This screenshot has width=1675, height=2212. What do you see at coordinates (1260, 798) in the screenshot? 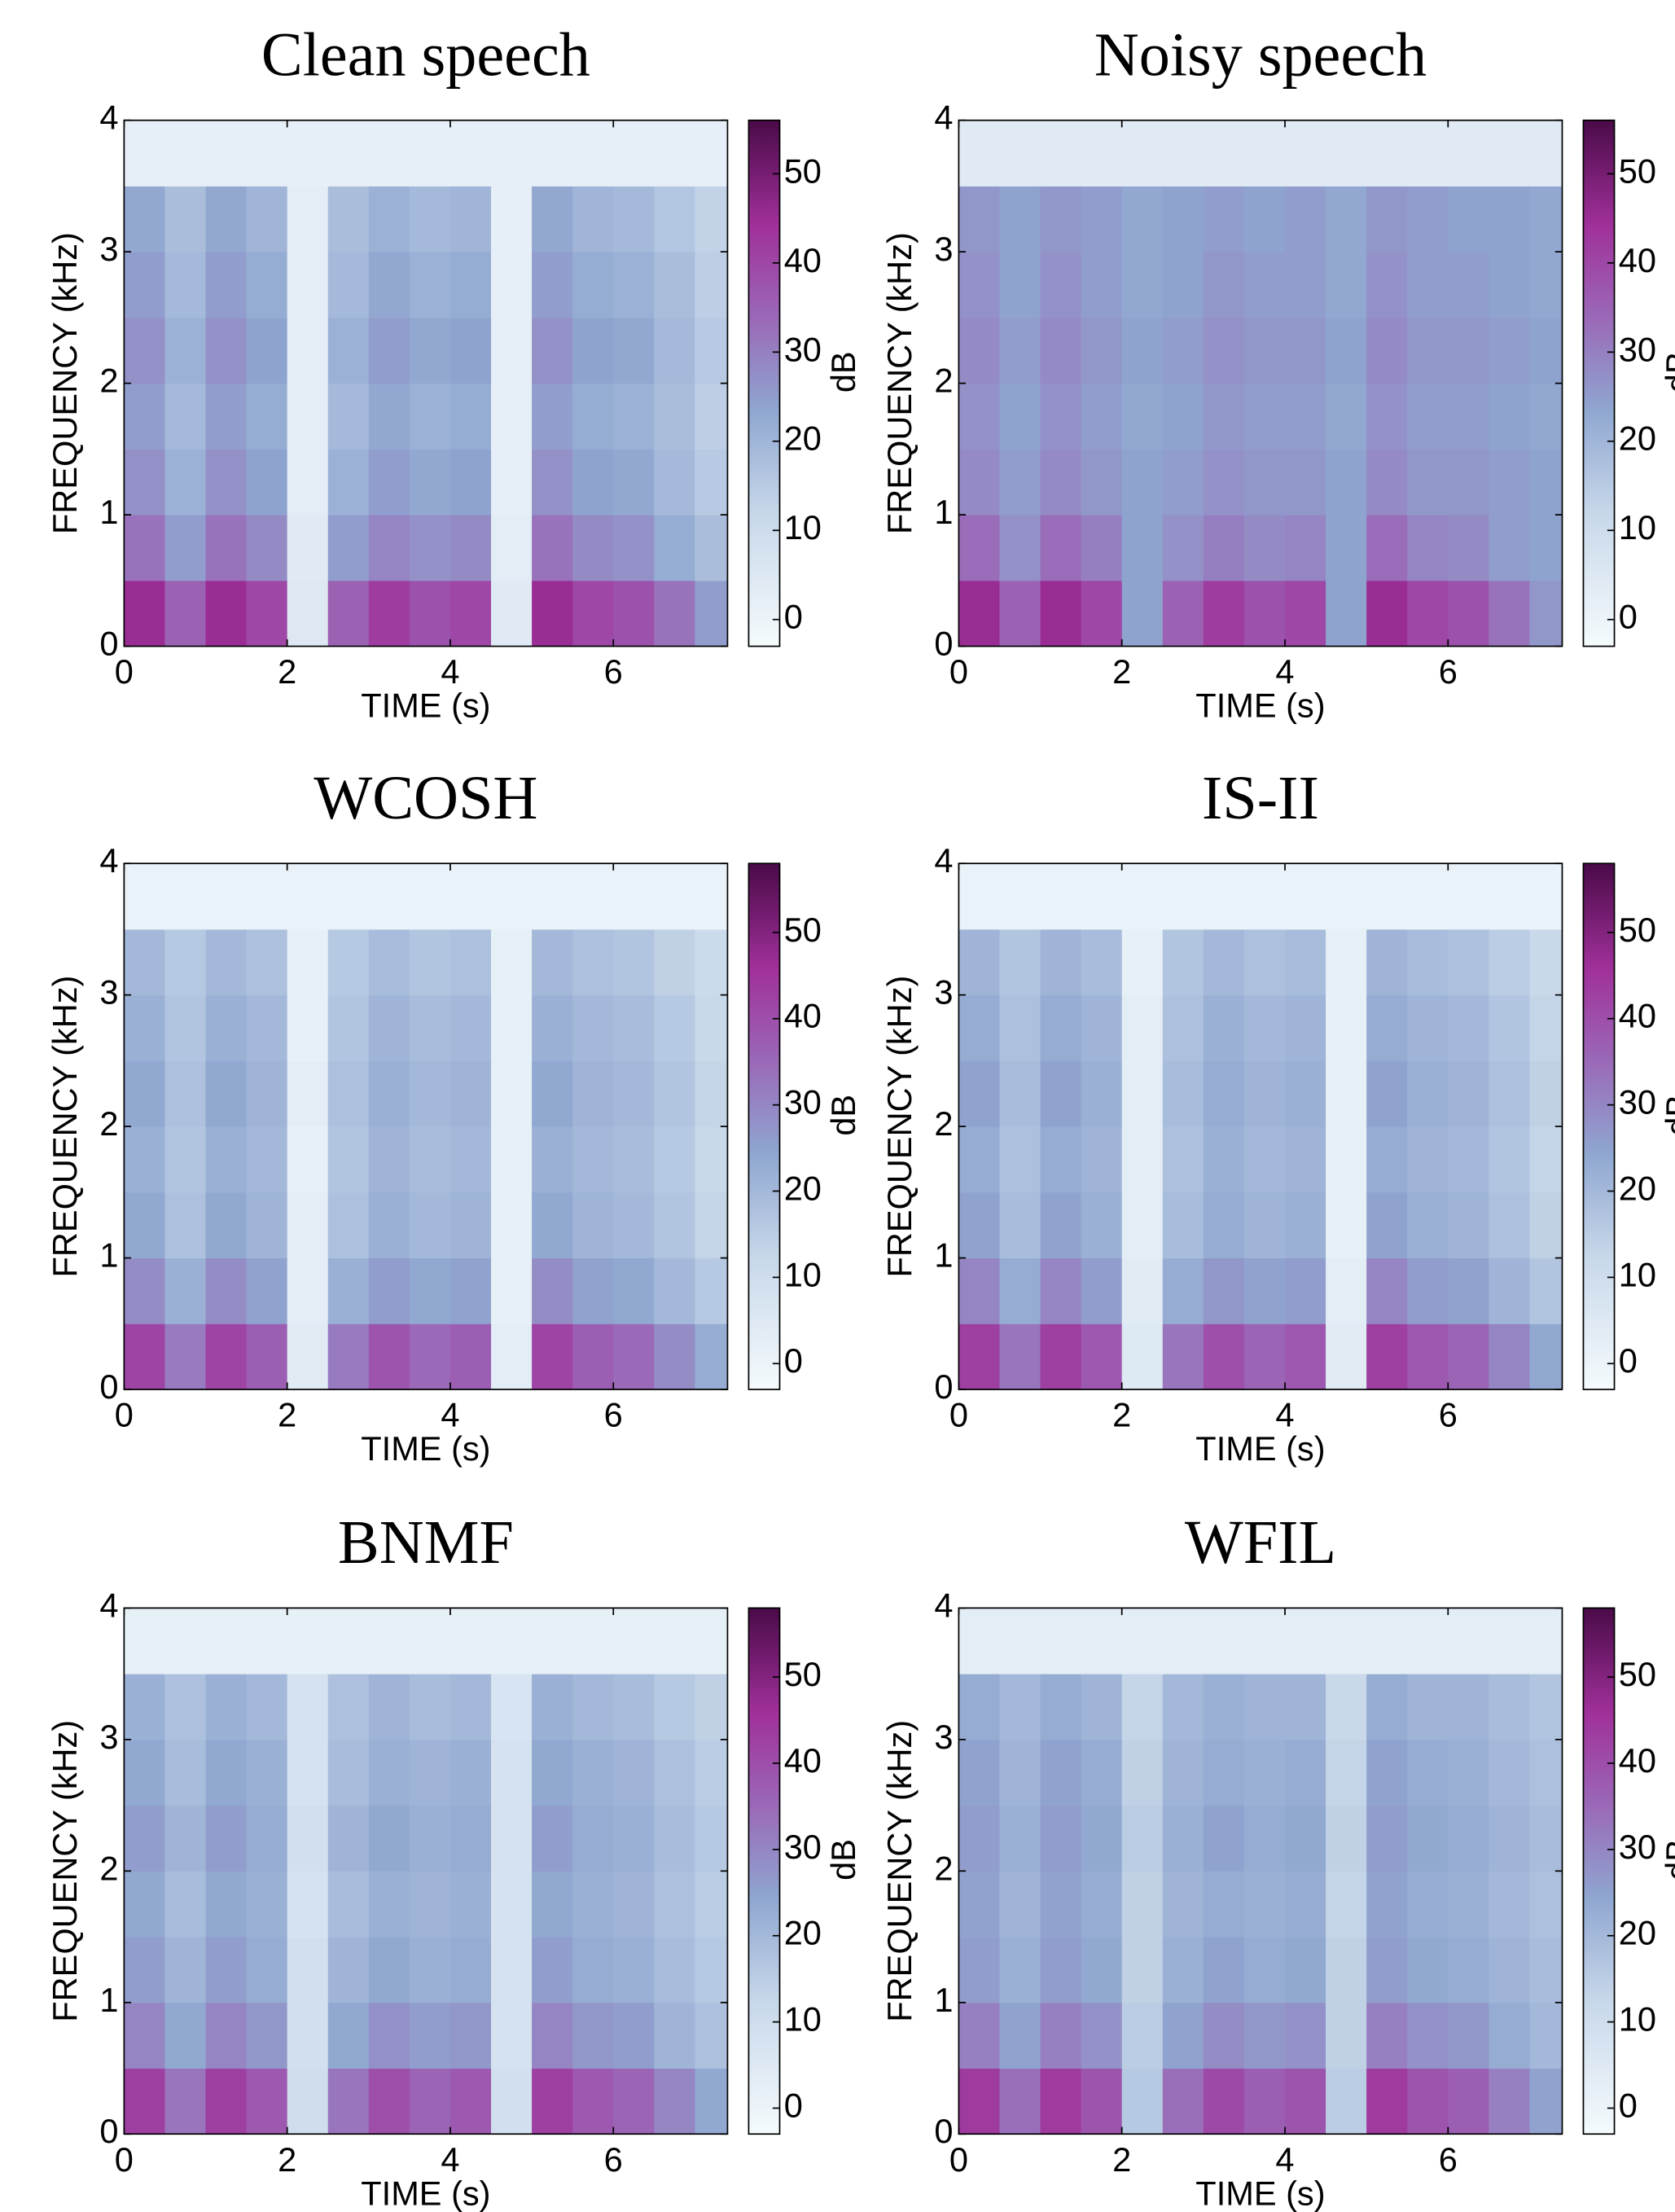
I see `chart-title: IS-II` at bounding box center [1260, 798].